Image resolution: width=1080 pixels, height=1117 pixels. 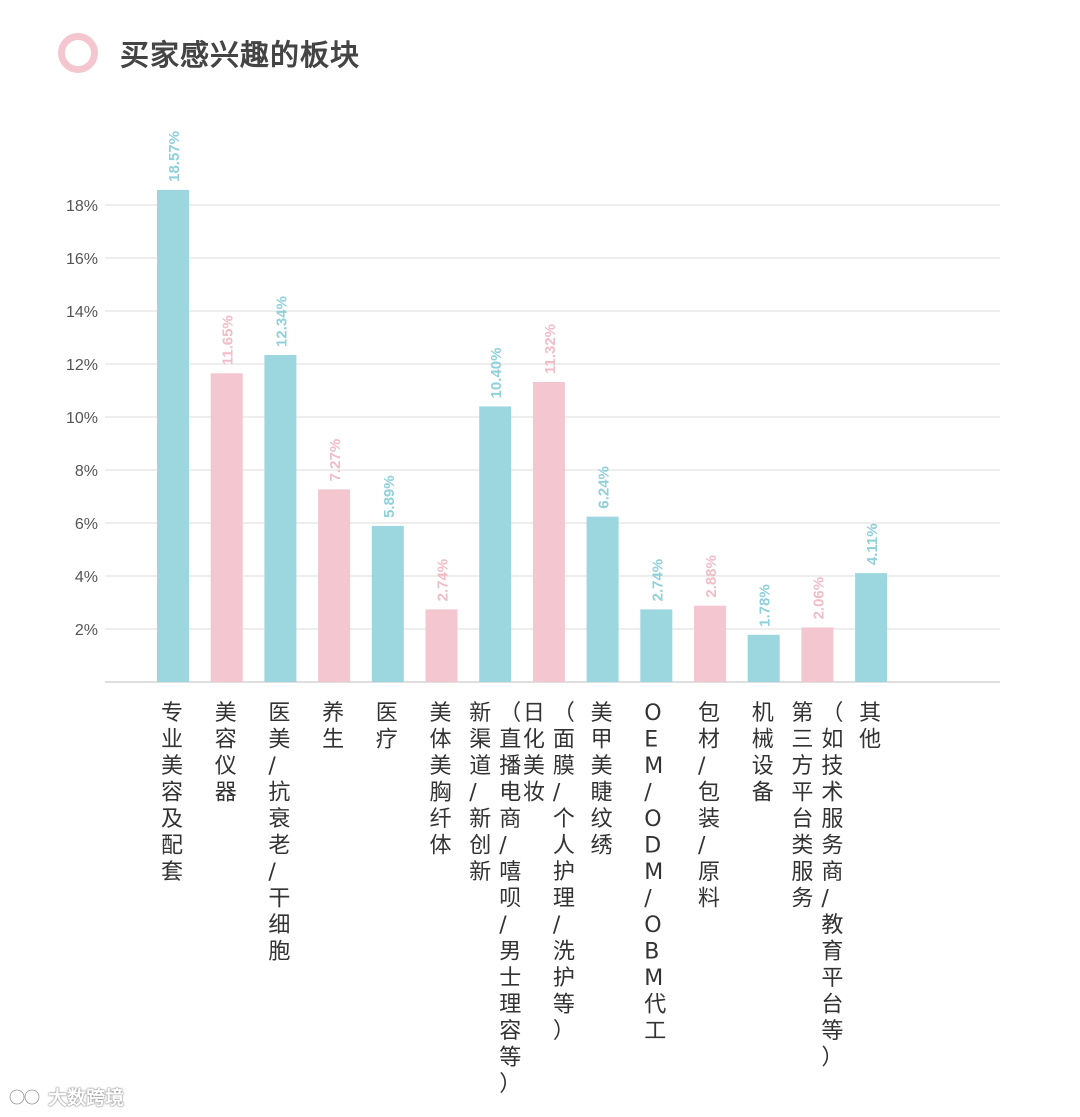 What do you see at coordinates (818, 598) in the screenshot?
I see `value-label: 2.06%` at bounding box center [818, 598].